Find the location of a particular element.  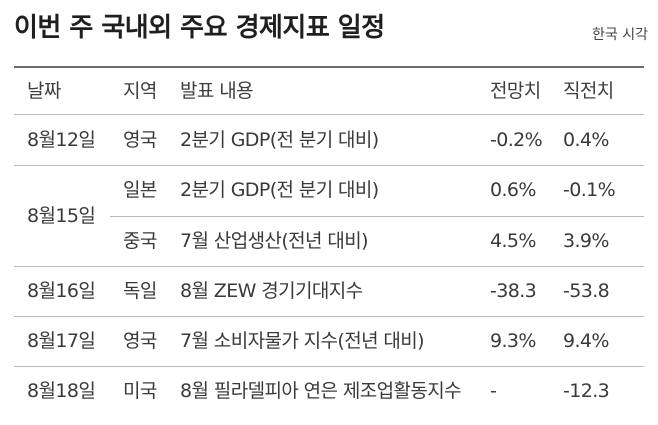

row-previous: -53.8 is located at coordinates (586, 291).